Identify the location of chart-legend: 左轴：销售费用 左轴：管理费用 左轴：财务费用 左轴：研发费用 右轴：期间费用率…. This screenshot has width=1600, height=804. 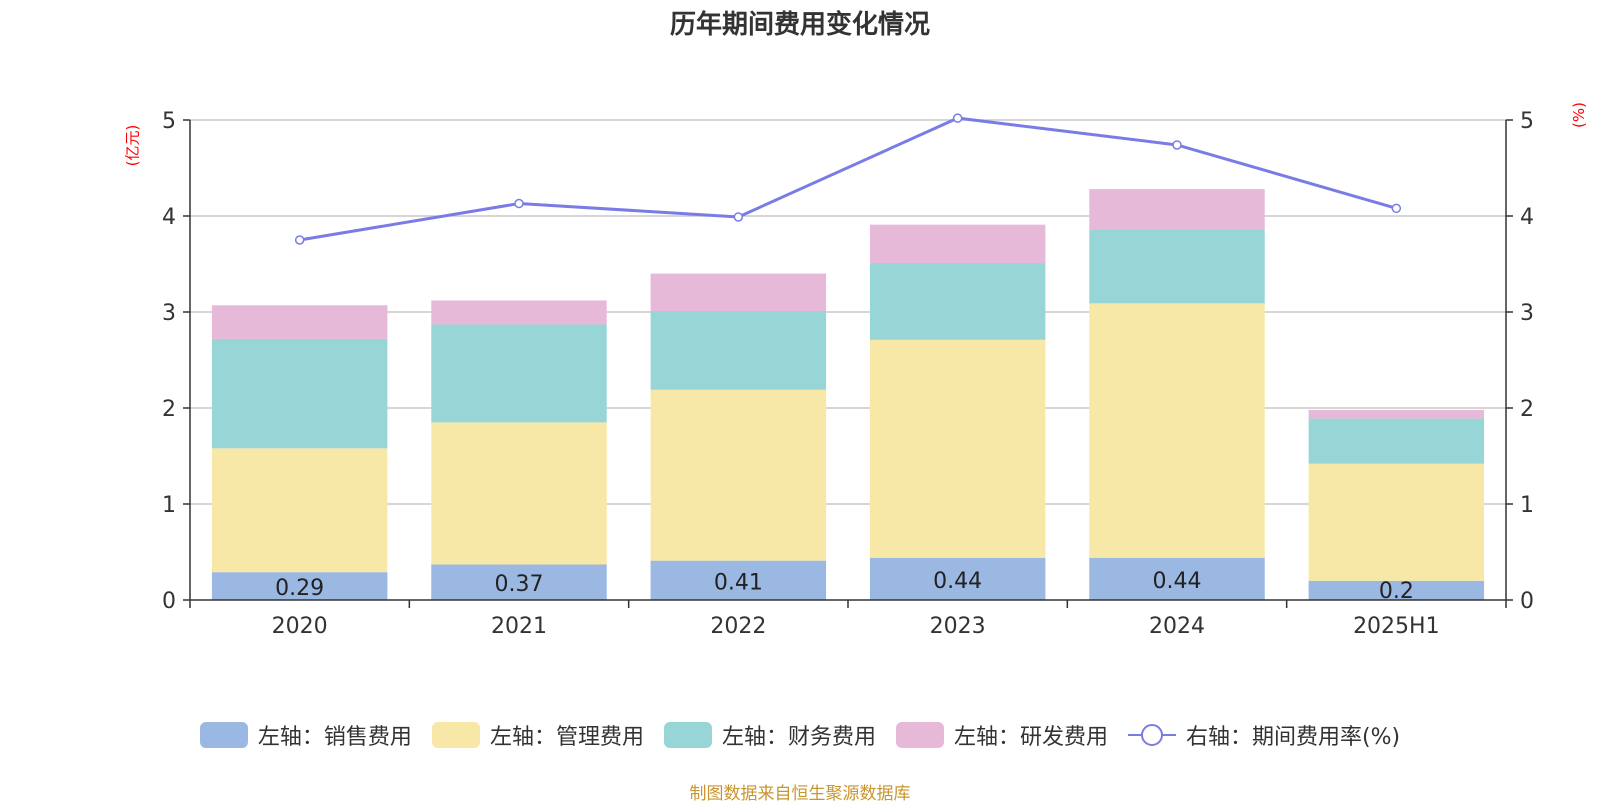
(800, 735).